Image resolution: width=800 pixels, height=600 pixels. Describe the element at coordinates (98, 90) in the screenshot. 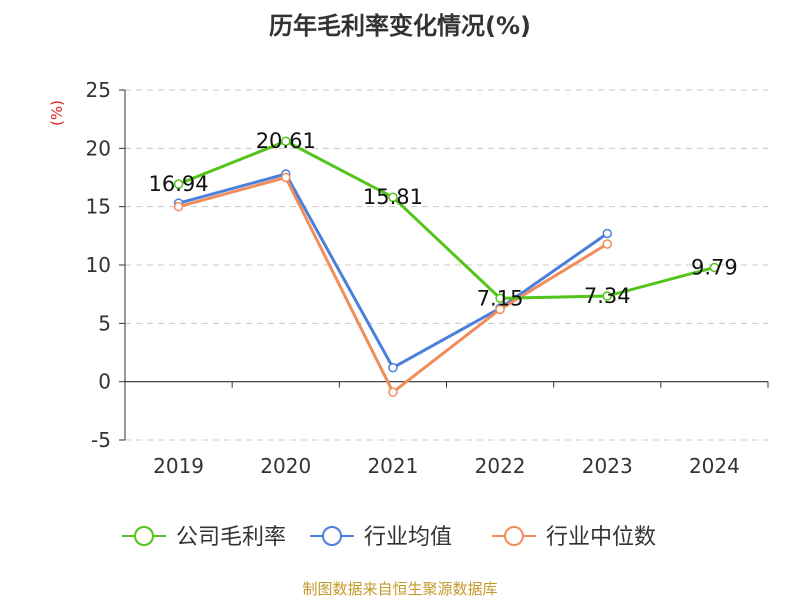

I see `y-tick-label: 25` at that location.